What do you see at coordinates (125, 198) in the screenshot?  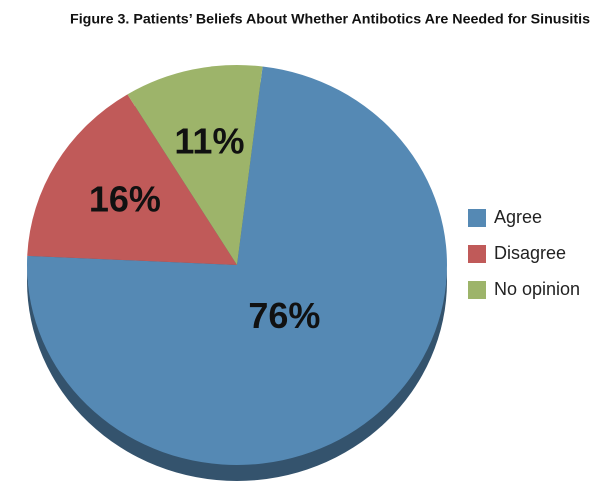 I see `data-label: 16%` at bounding box center [125, 198].